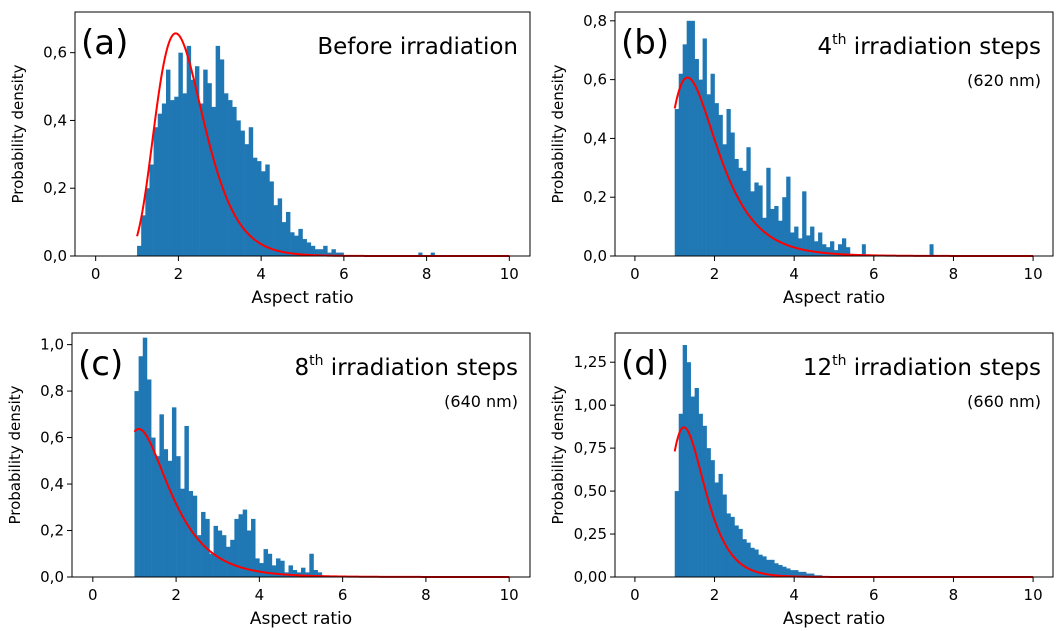 The image size is (1059, 631). What do you see at coordinates (481, 401) in the screenshot?
I see `panel-subtitle: (640 nm)` at bounding box center [481, 401].